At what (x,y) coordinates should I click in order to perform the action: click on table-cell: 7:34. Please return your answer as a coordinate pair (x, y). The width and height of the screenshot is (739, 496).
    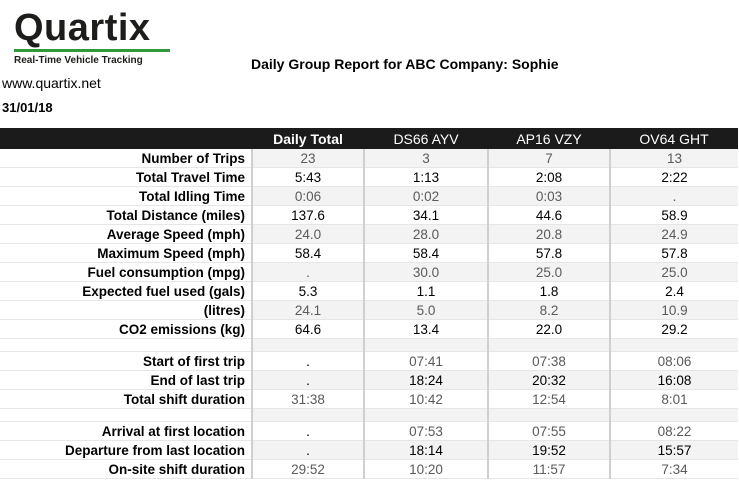
    Looking at the image, I should click on (673, 469).